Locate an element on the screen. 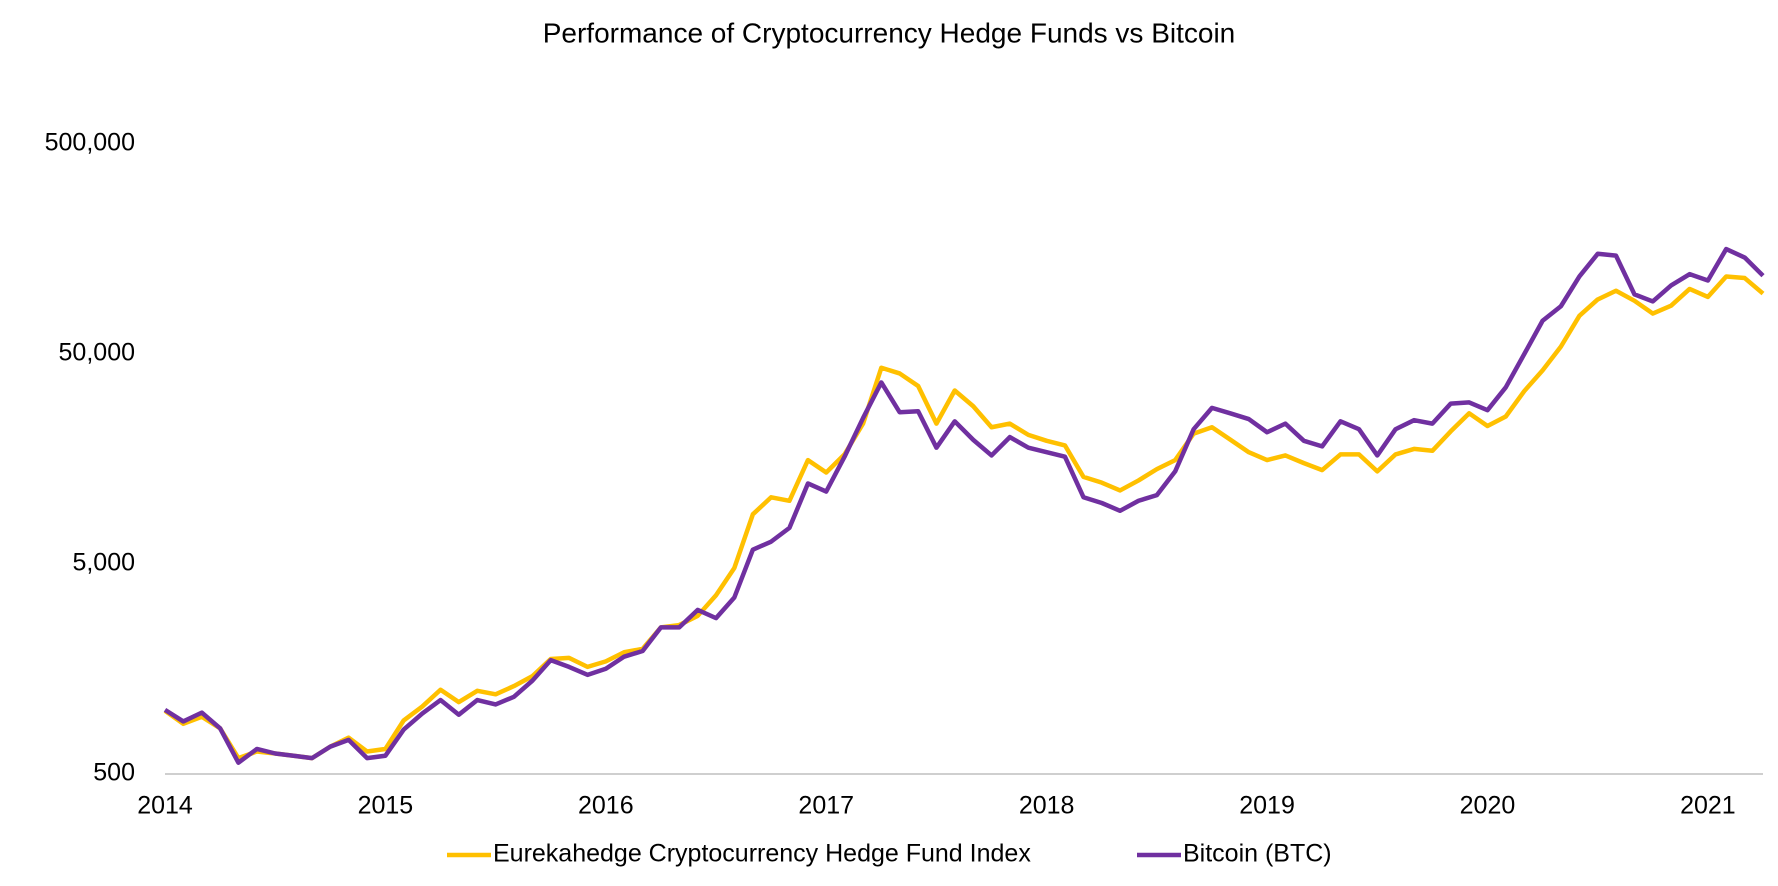  x-tick-label: 2021 is located at coordinates (1708, 806).